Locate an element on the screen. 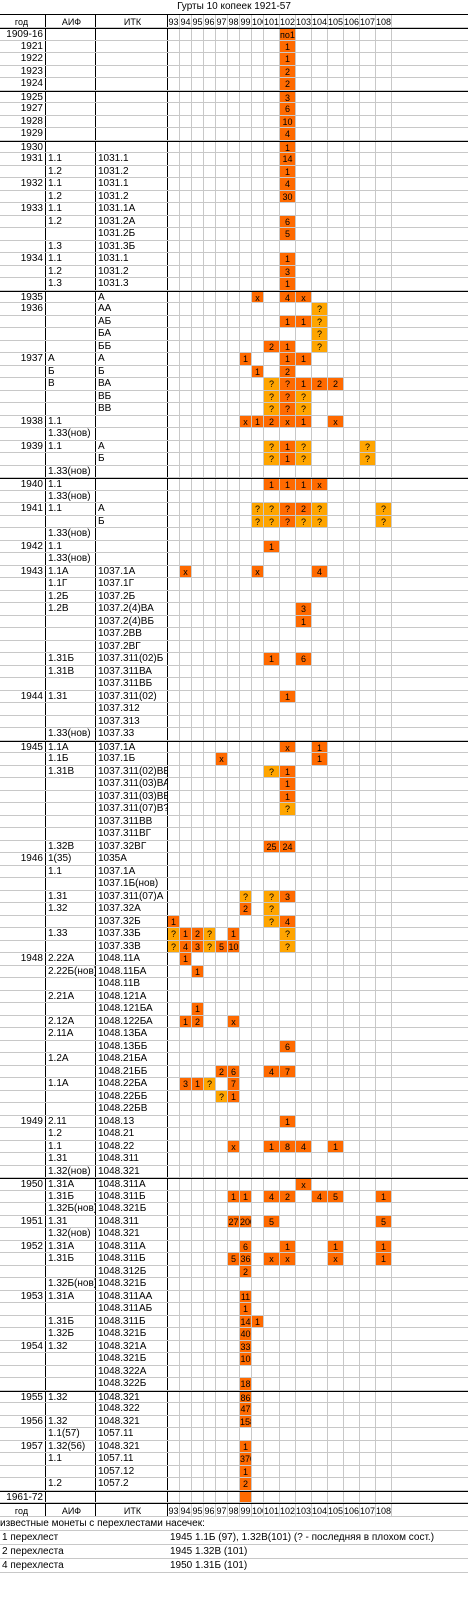  count-cell-100: ? is located at coordinates (258, 509).